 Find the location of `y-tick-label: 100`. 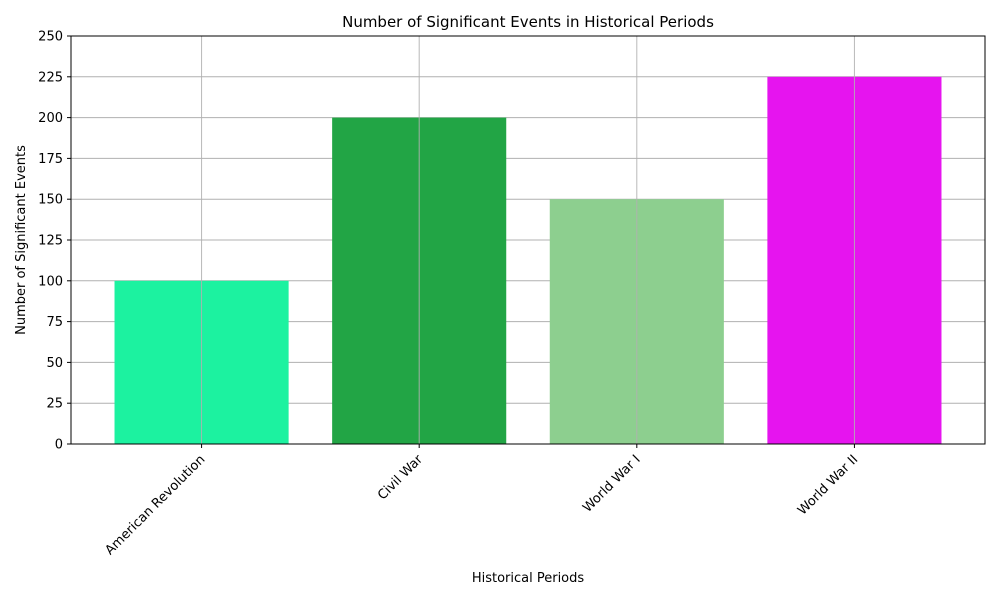

y-tick-label: 100 is located at coordinates (50, 281).